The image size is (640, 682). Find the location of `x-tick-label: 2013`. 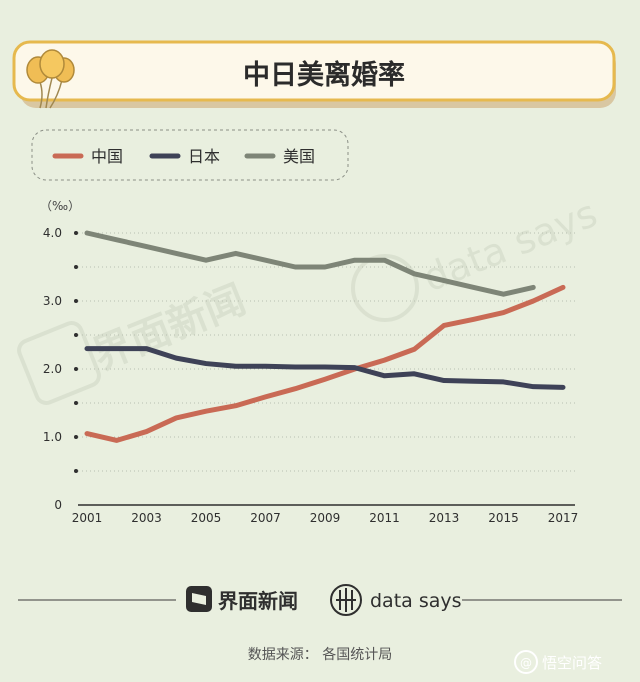

x-tick-label: 2013 is located at coordinates (444, 518).